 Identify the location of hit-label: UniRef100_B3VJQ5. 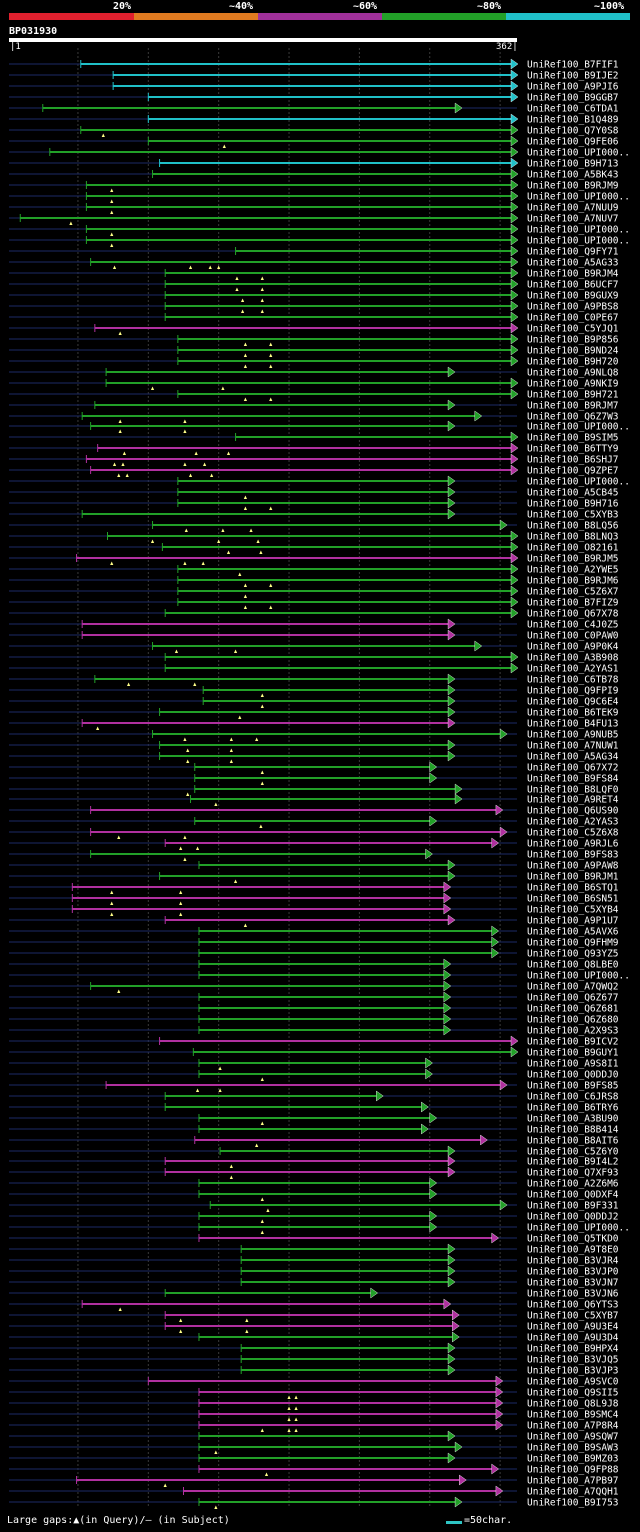
(573, 1360).